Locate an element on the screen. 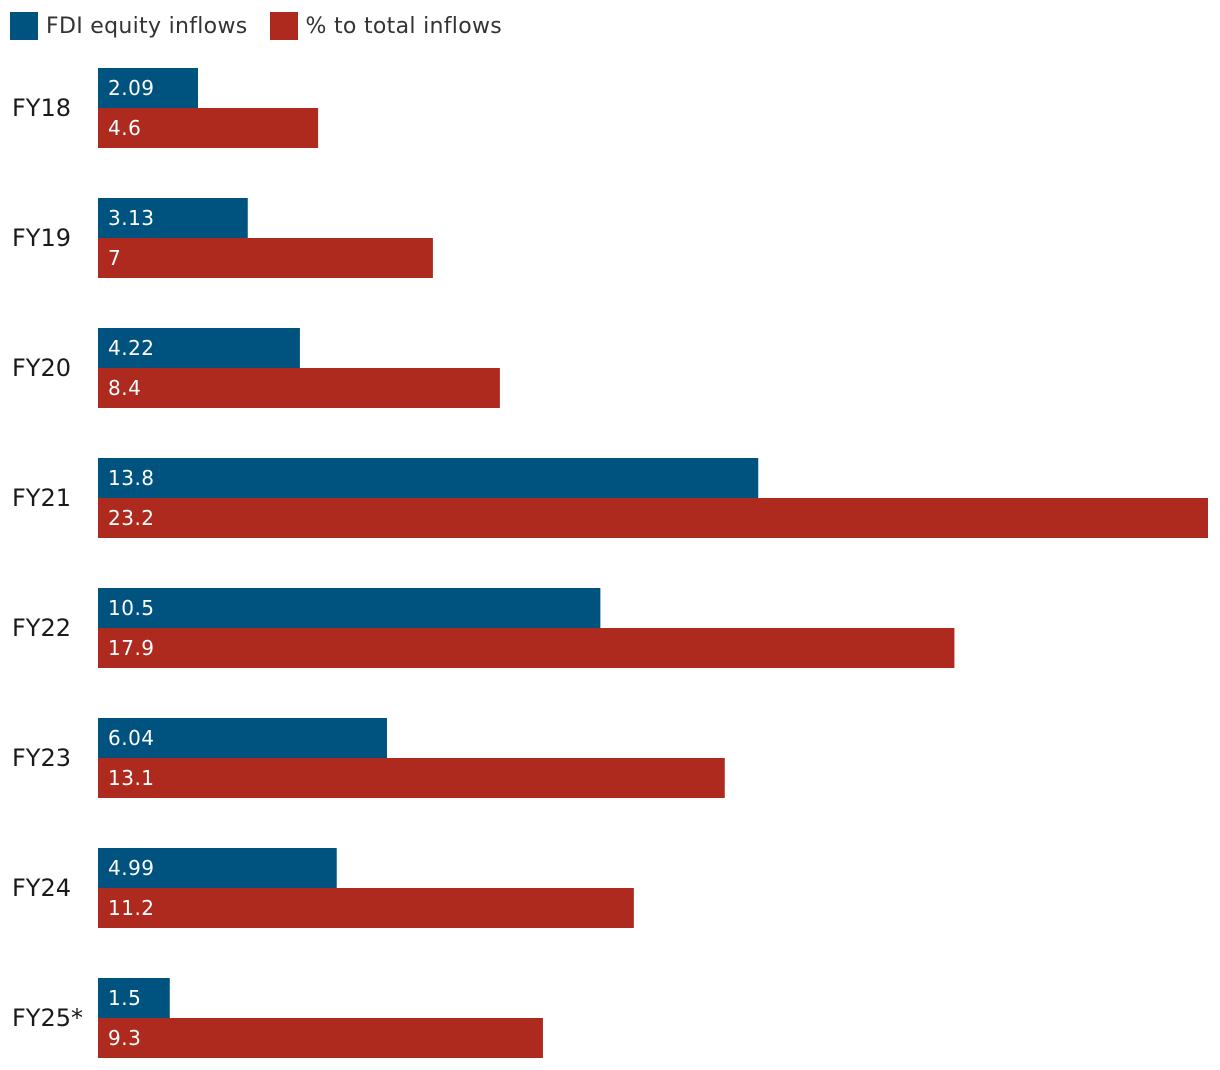  data-label: 11.2 is located at coordinates (131, 908).